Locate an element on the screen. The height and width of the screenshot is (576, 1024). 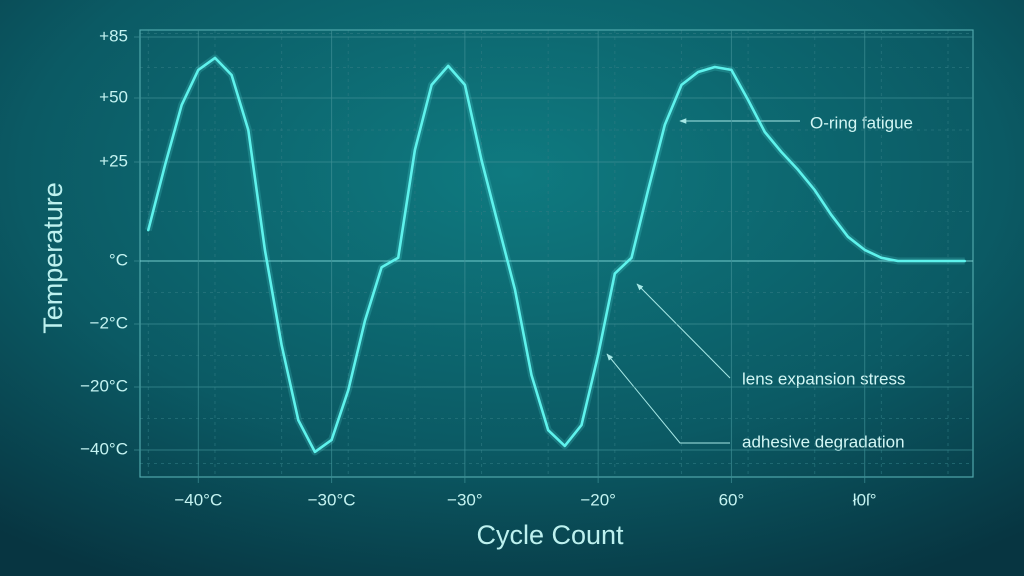
y-tick-label: +85 is located at coordinates (113, 35).